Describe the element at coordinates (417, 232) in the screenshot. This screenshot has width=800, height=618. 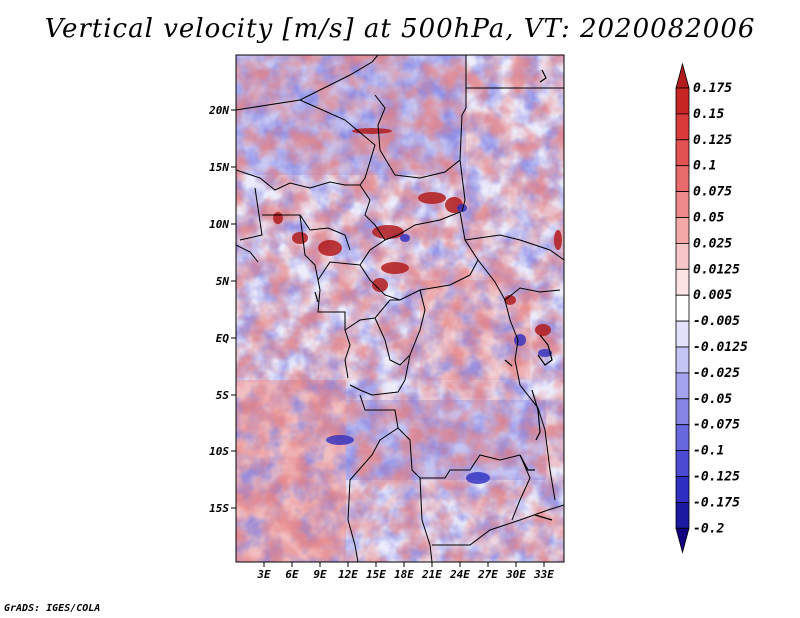
I see `strong-updraft-cores` at that location.